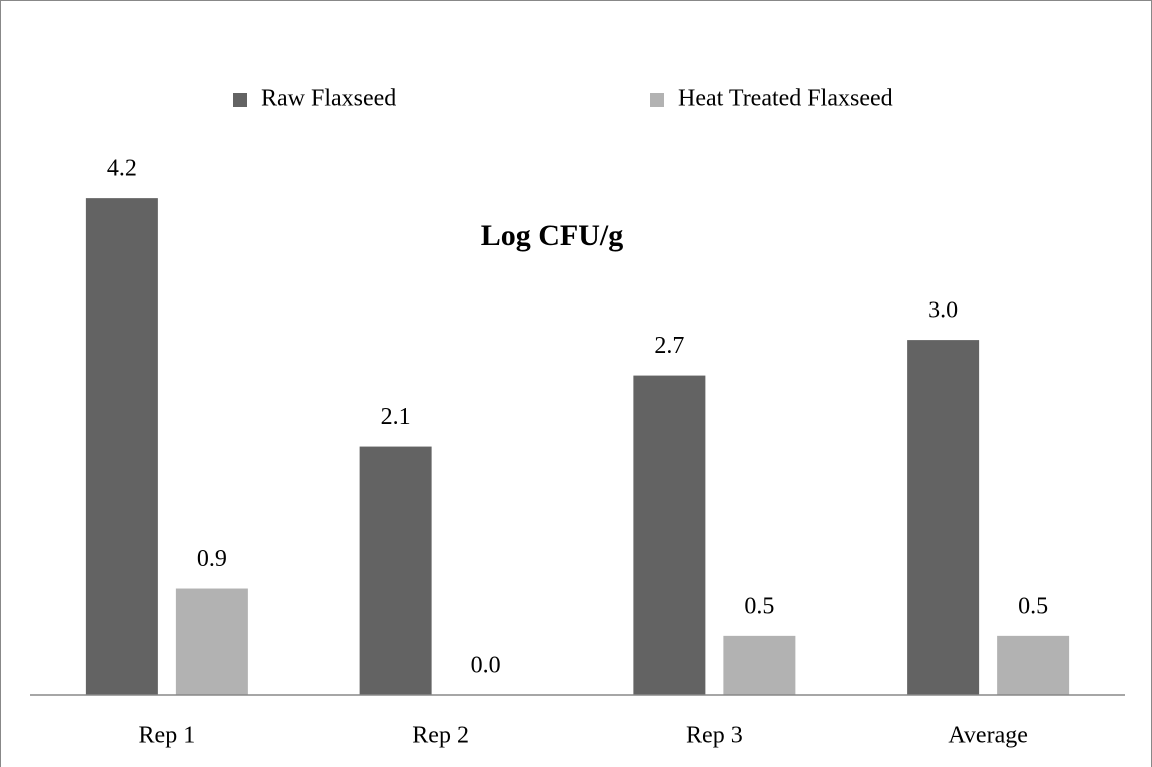 This screenshot has height=767, width=1152. I want to click on data-label: 2.1, so click(396, 417).